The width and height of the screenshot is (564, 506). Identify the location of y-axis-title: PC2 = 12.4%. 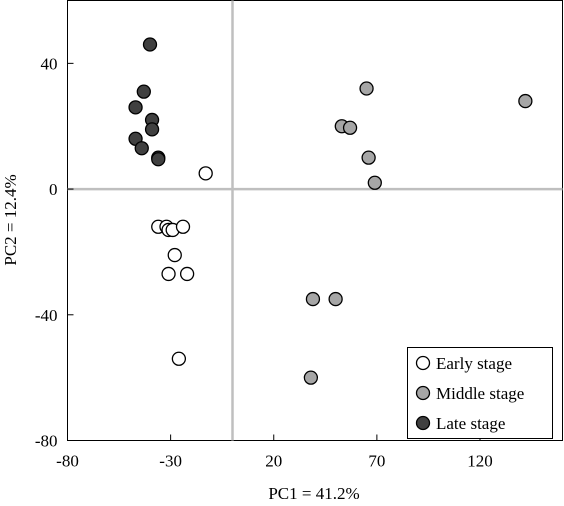
(10, 219).